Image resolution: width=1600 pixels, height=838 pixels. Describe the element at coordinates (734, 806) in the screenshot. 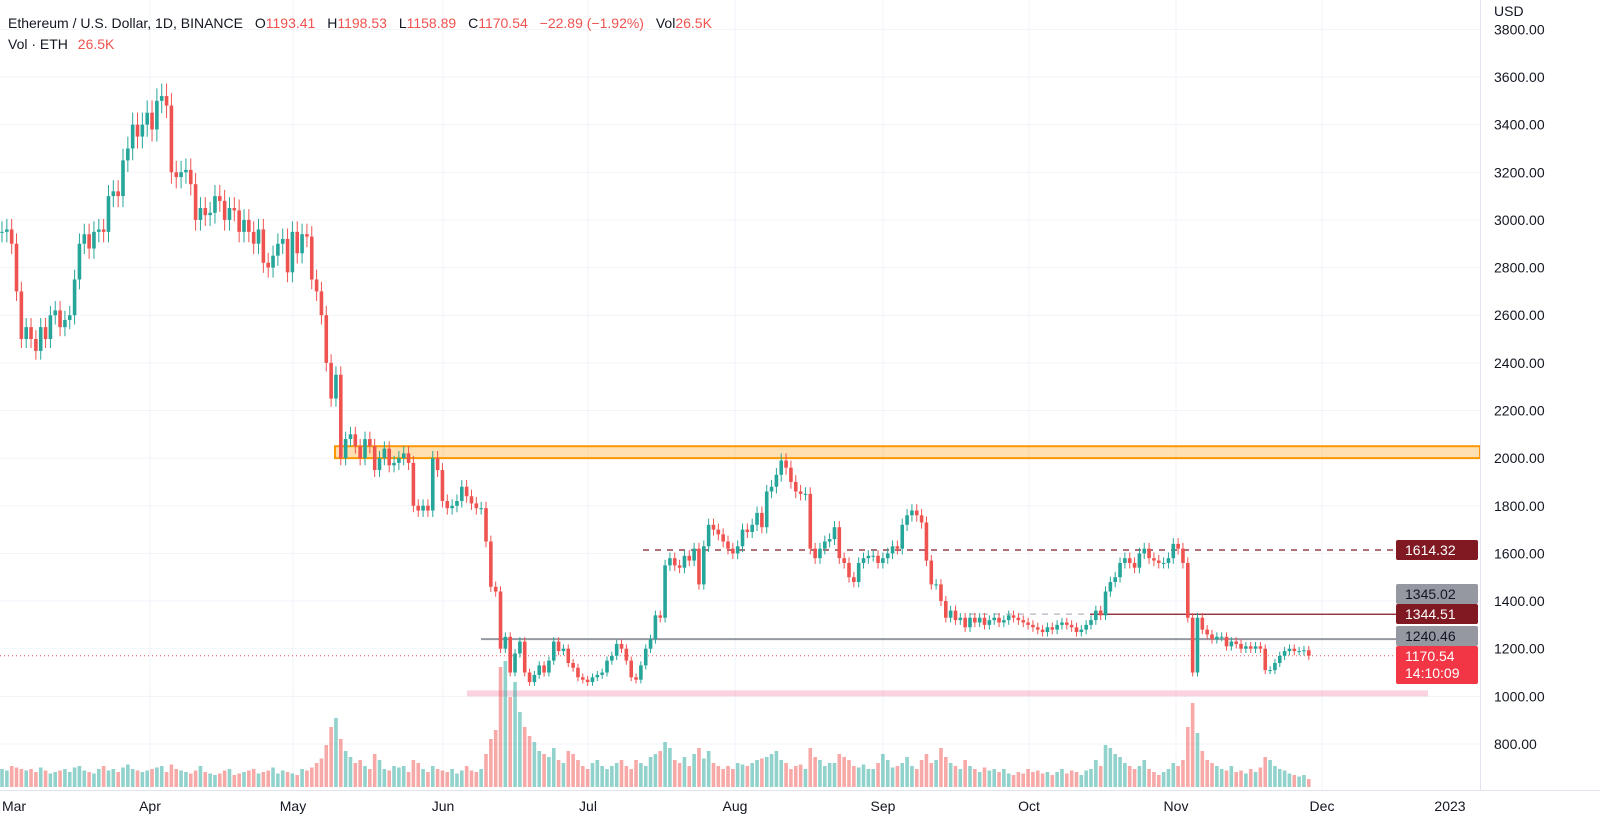

I see `time-axis: Mar Apr May Jun Jul Aug Sep Oct Nov Dec 2023` at that location.